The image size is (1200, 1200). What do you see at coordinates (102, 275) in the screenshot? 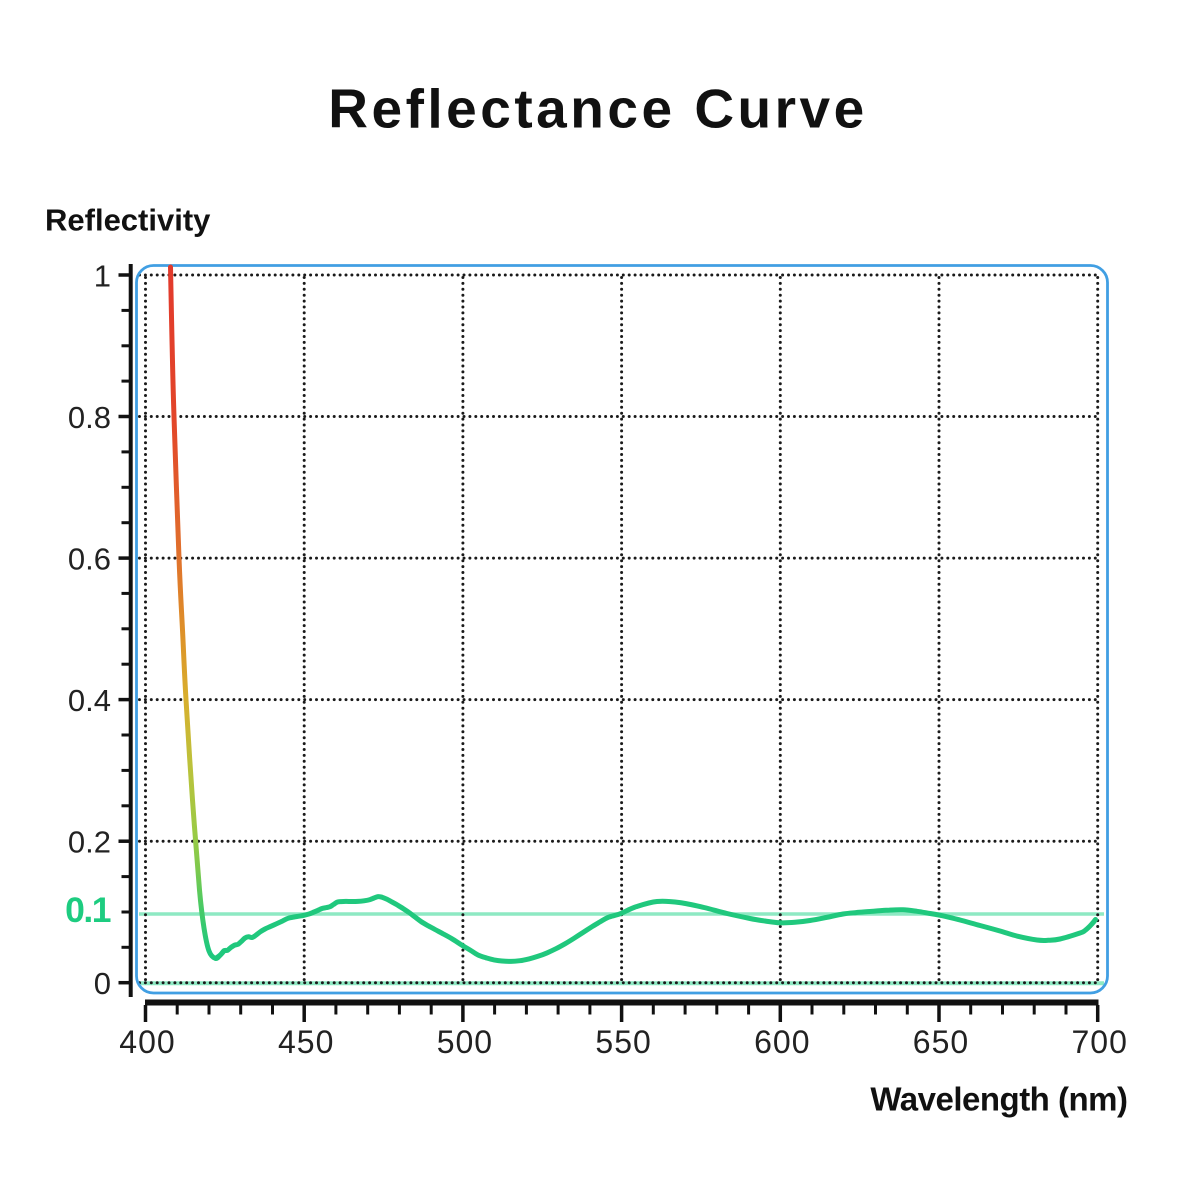
I see `svg-text: 1` at bounding box center [102, 275].